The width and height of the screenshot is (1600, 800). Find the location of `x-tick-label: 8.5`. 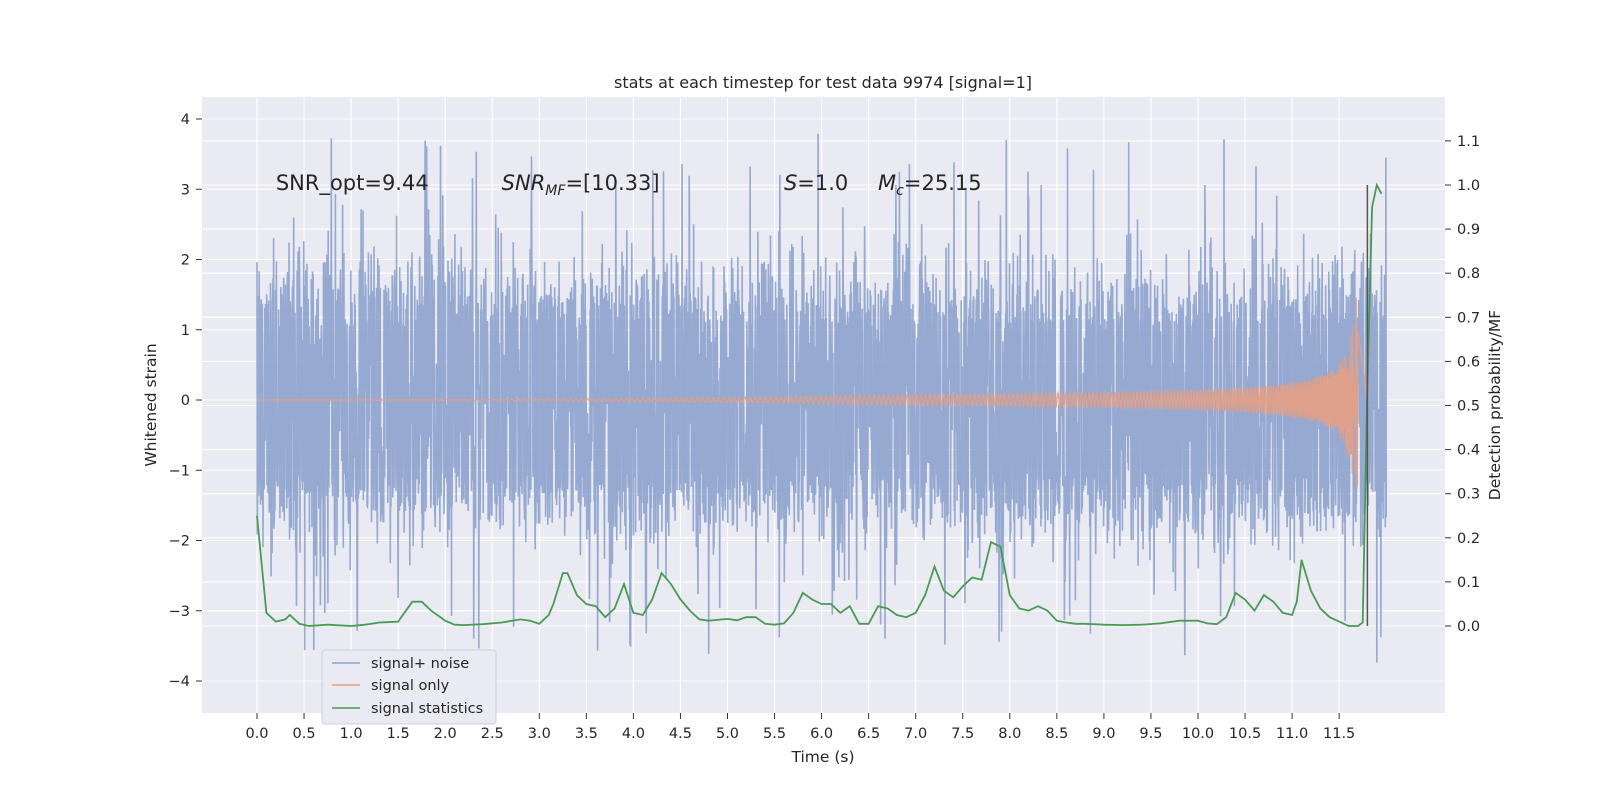

x-tick-label: 8.5 is located at coordinates (1056, 734).